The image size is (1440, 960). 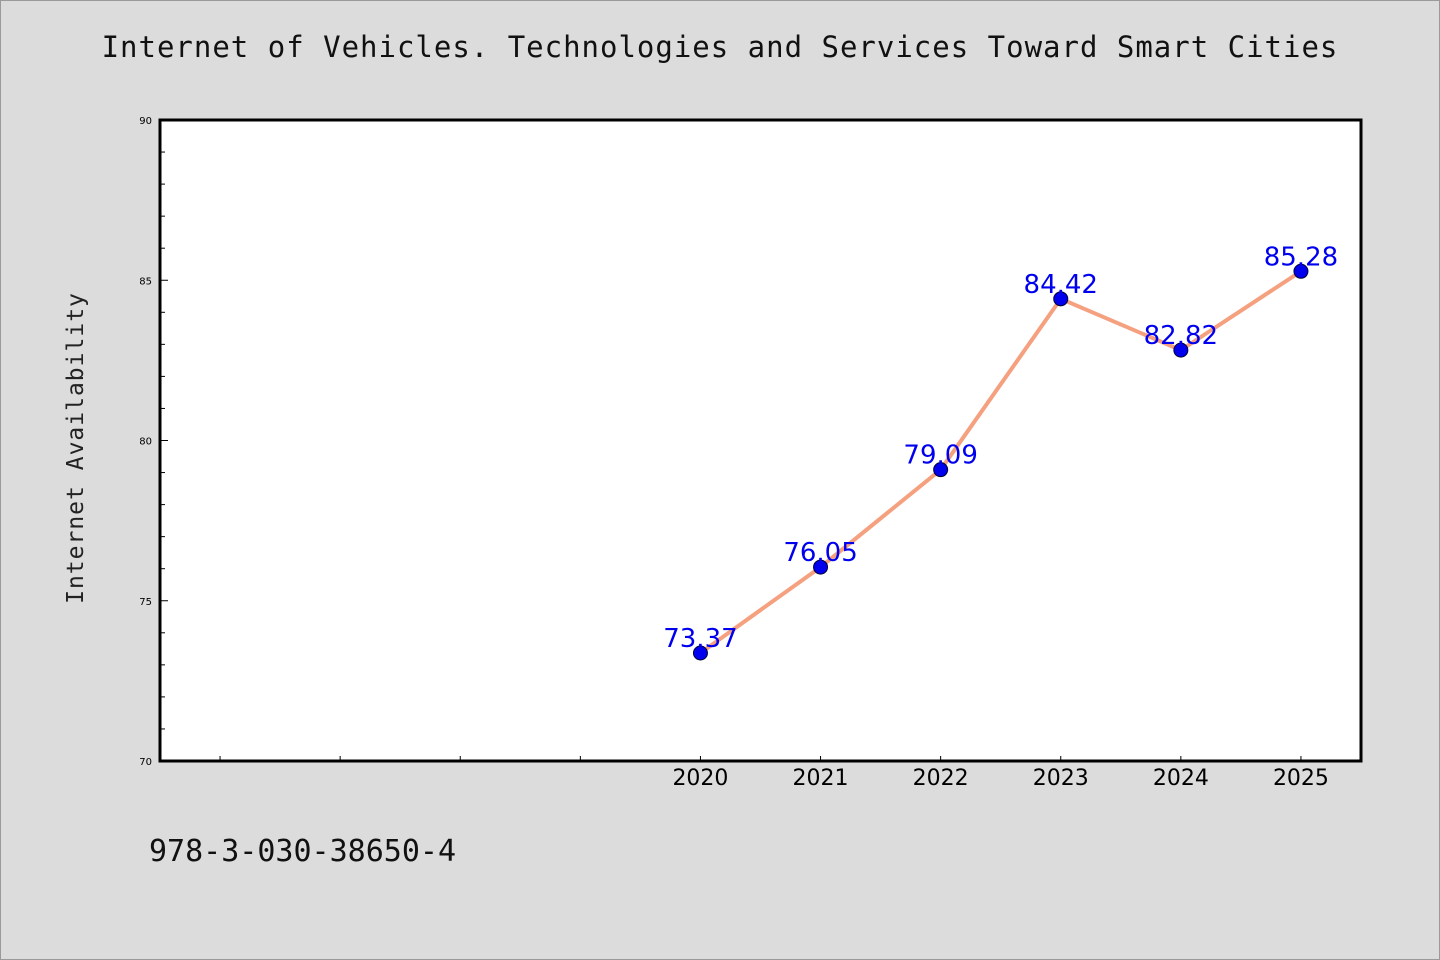 I want to click on data-label: 73.37, so click(x=700, y=639).